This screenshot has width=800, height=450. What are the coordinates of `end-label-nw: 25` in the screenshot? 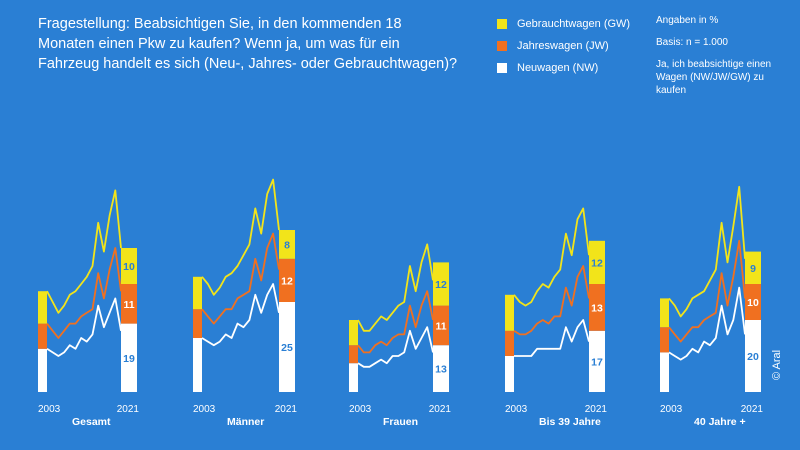 It's located at (287, 348).